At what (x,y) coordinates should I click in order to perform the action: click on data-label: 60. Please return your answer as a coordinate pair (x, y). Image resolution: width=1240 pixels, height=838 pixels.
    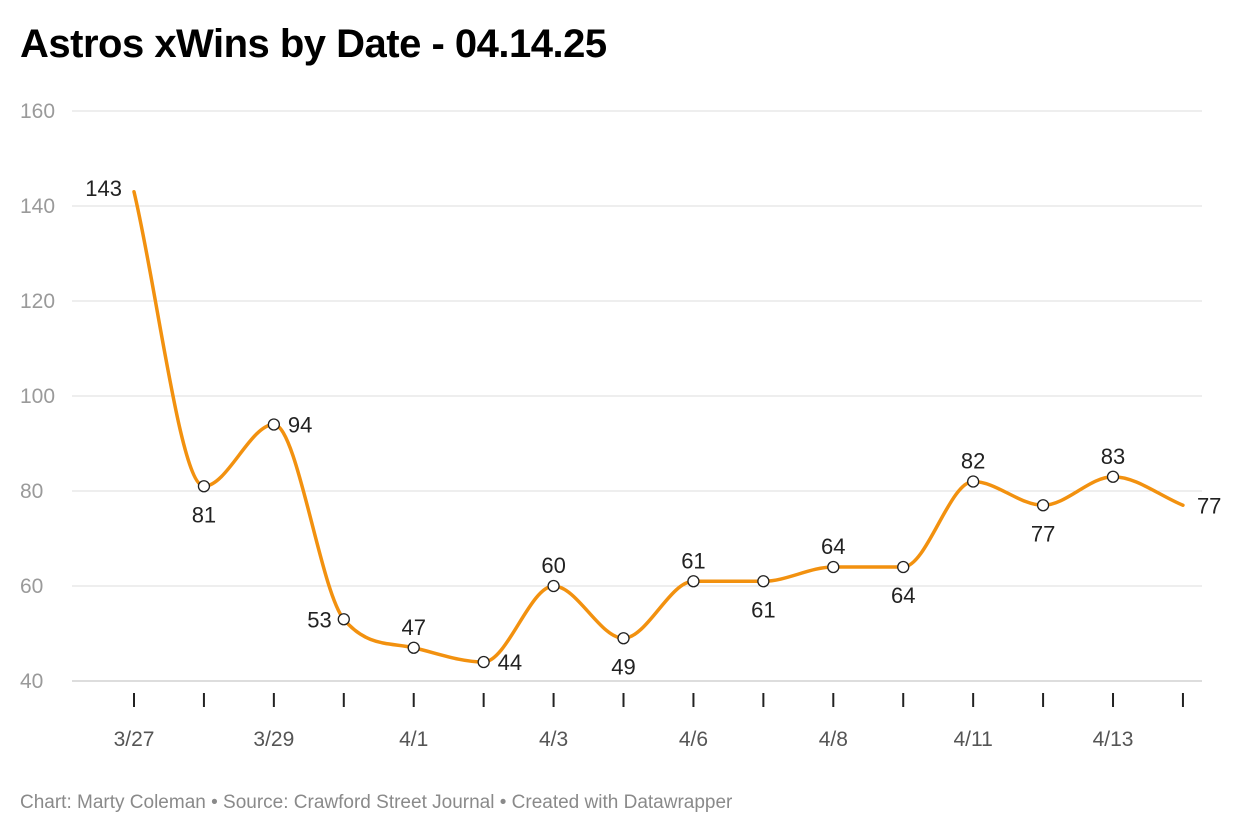
    Looking at the image, I should click on (553, 565).